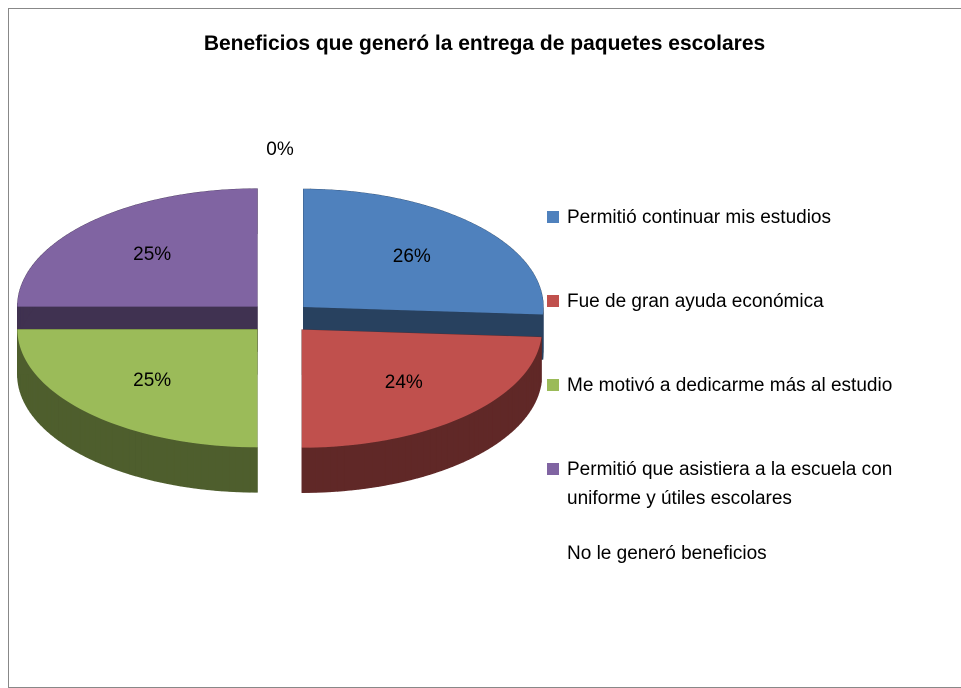 The height and width of the screenshot is (688, 961). I want to click on data-label: 0%, so click(280, 149).